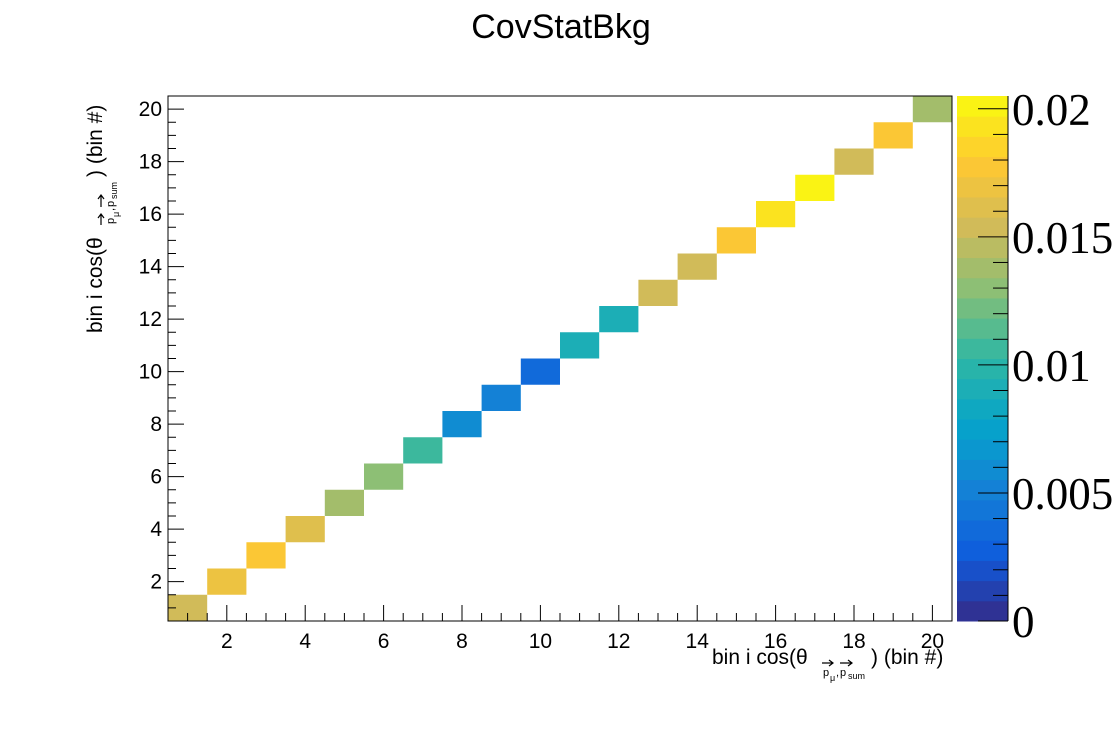  Describe the element at coordinates (384, 641) in the screenshot. I see `x-tick-label: 6` at that location.